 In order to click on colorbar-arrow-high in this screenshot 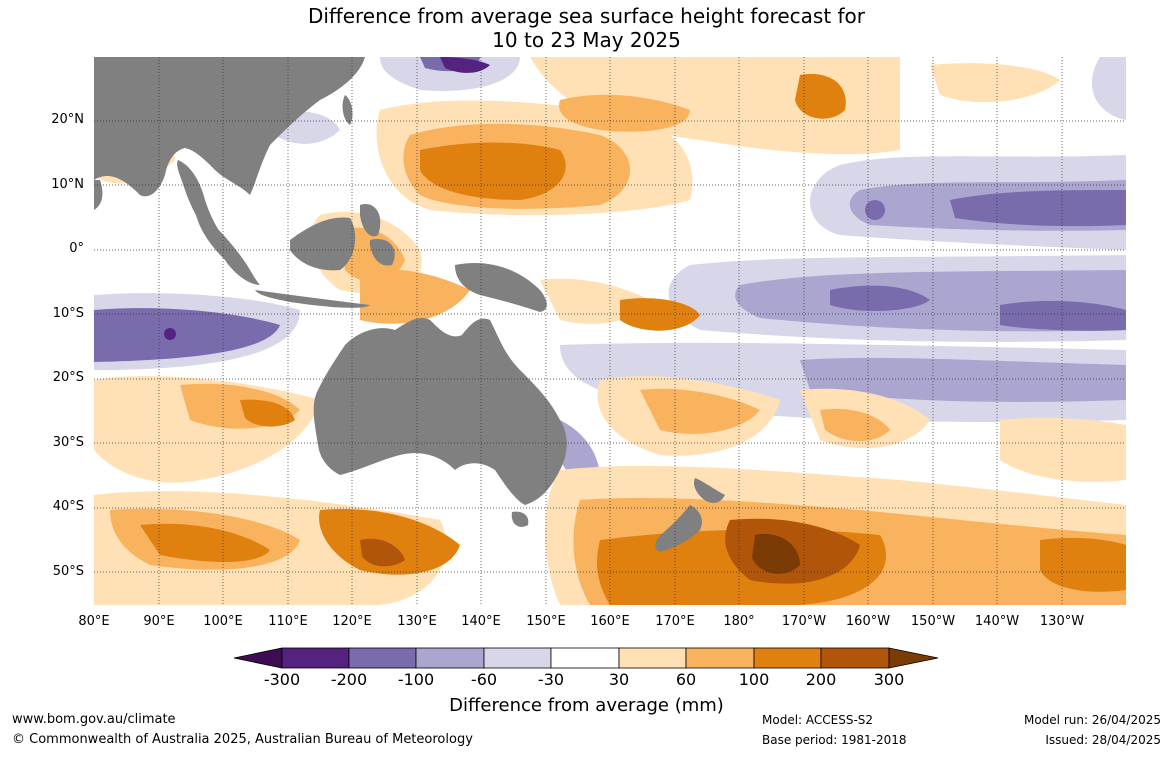, I will do `click(913, 658)`.